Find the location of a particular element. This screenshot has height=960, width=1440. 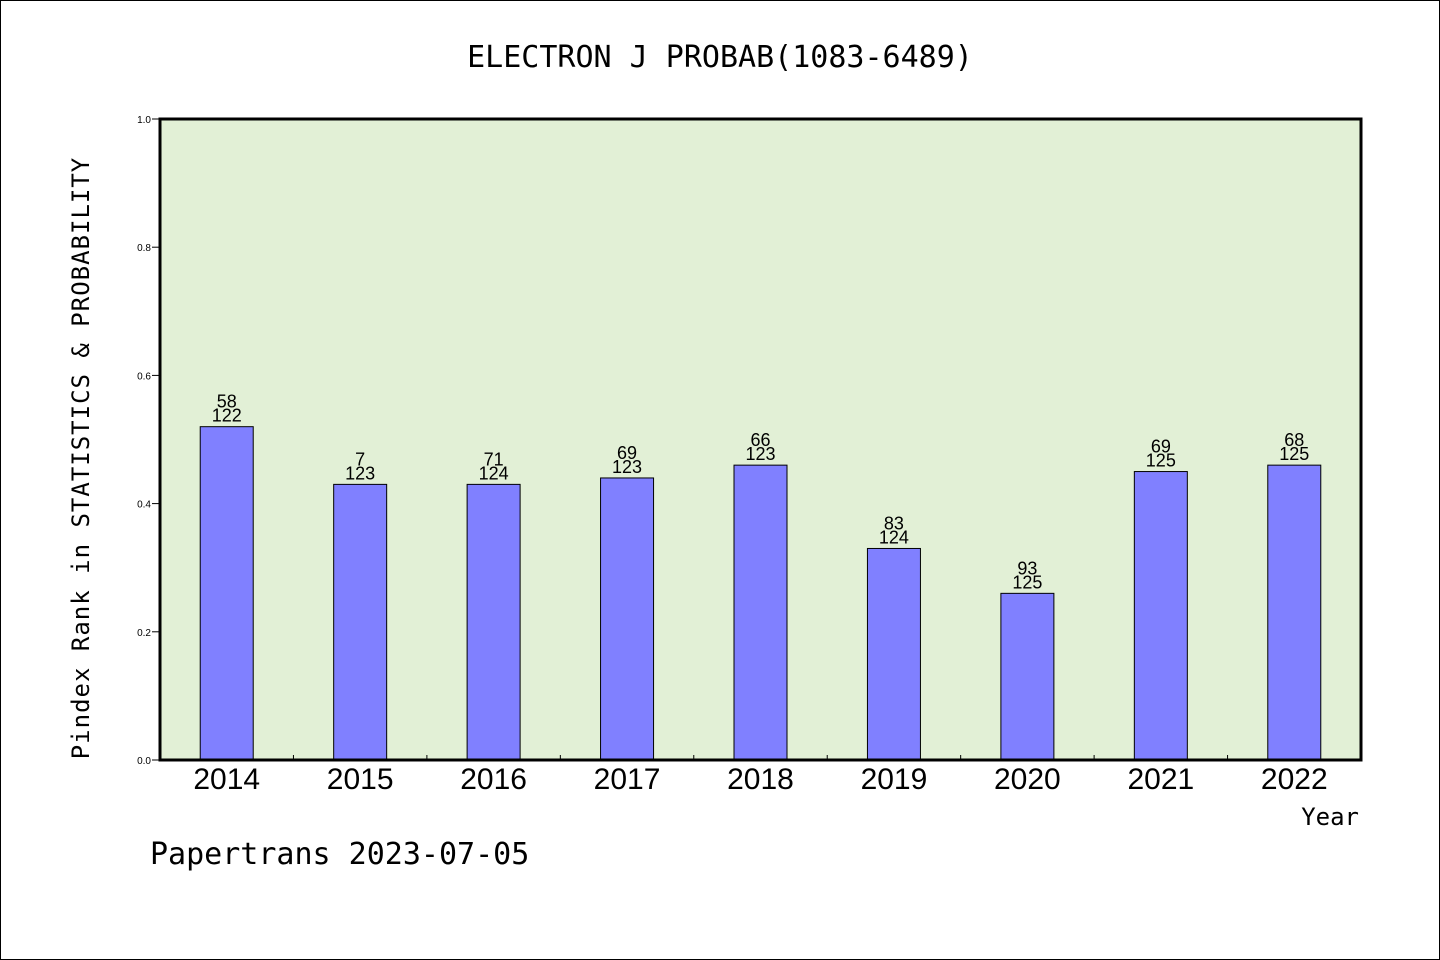

x-axis: 2014 2015 2016 2017 2018 2019 2020 2021 2022 is located at coordinates (760, 775).